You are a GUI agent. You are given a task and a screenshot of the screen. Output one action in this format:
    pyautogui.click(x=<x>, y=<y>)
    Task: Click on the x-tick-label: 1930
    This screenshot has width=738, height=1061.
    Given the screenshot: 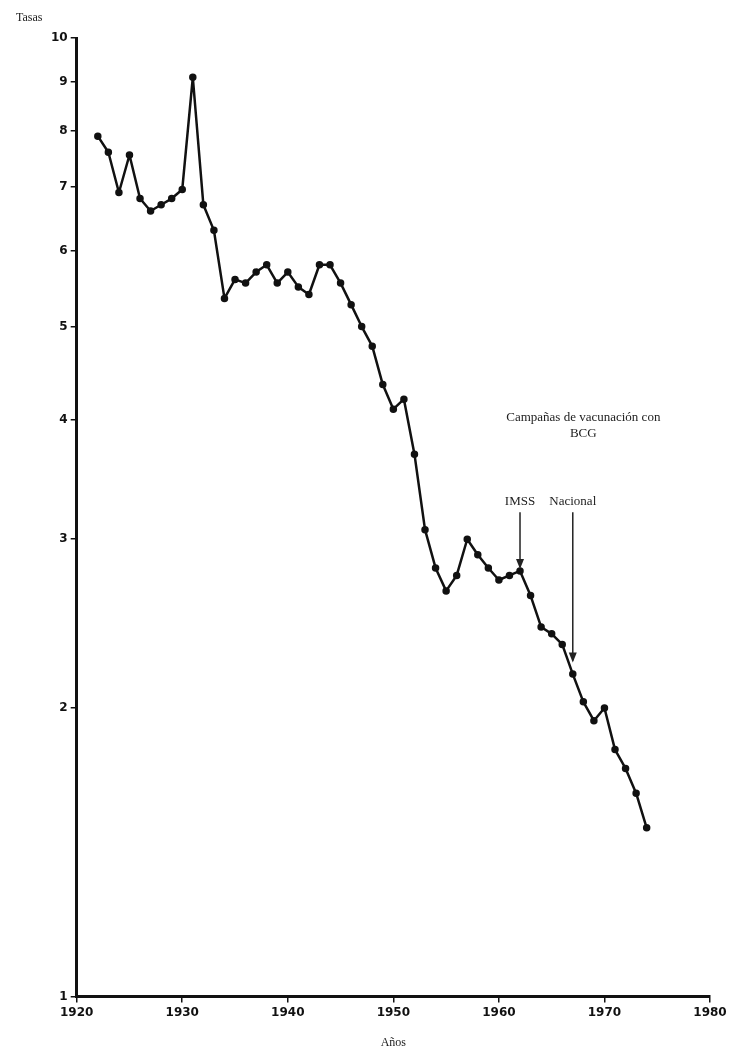 What is the action you would take?
    pyautogui.click(x=182, y=1011)
    